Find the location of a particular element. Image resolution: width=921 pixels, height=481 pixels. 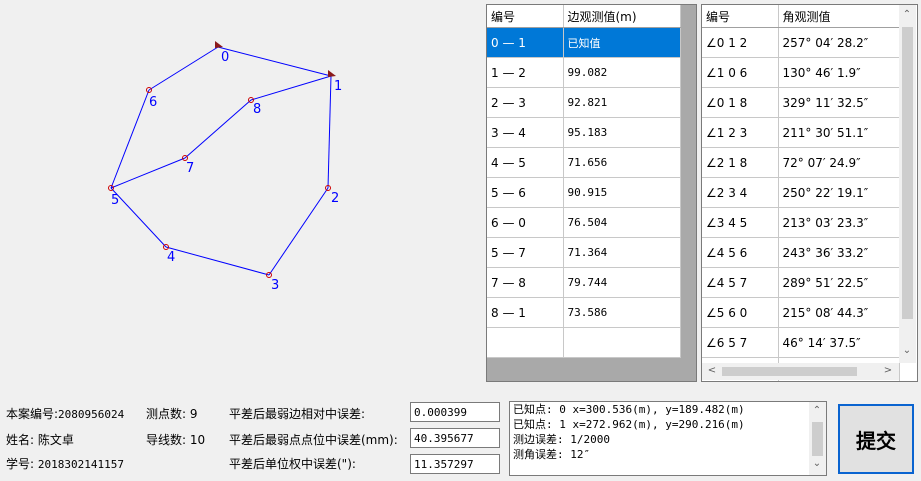

edge-value-cell: 79.744 is located at coordinates (622, 282).